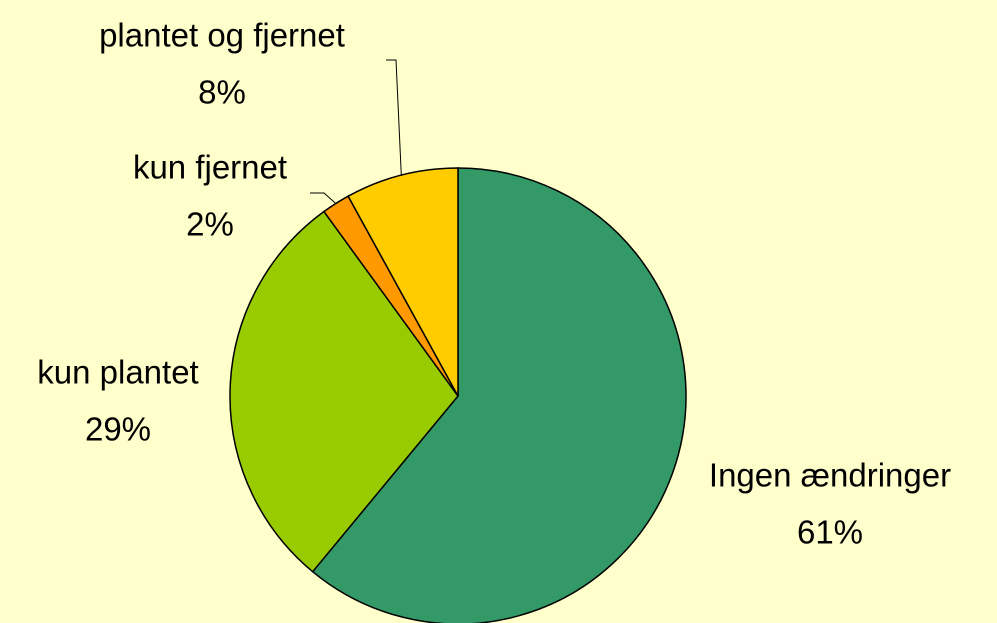 This screenshot has height=623, width=997. Describe the element at coordinates (210, 167) in the screenshot. I see `slice-label: kun fjernet` at that location.